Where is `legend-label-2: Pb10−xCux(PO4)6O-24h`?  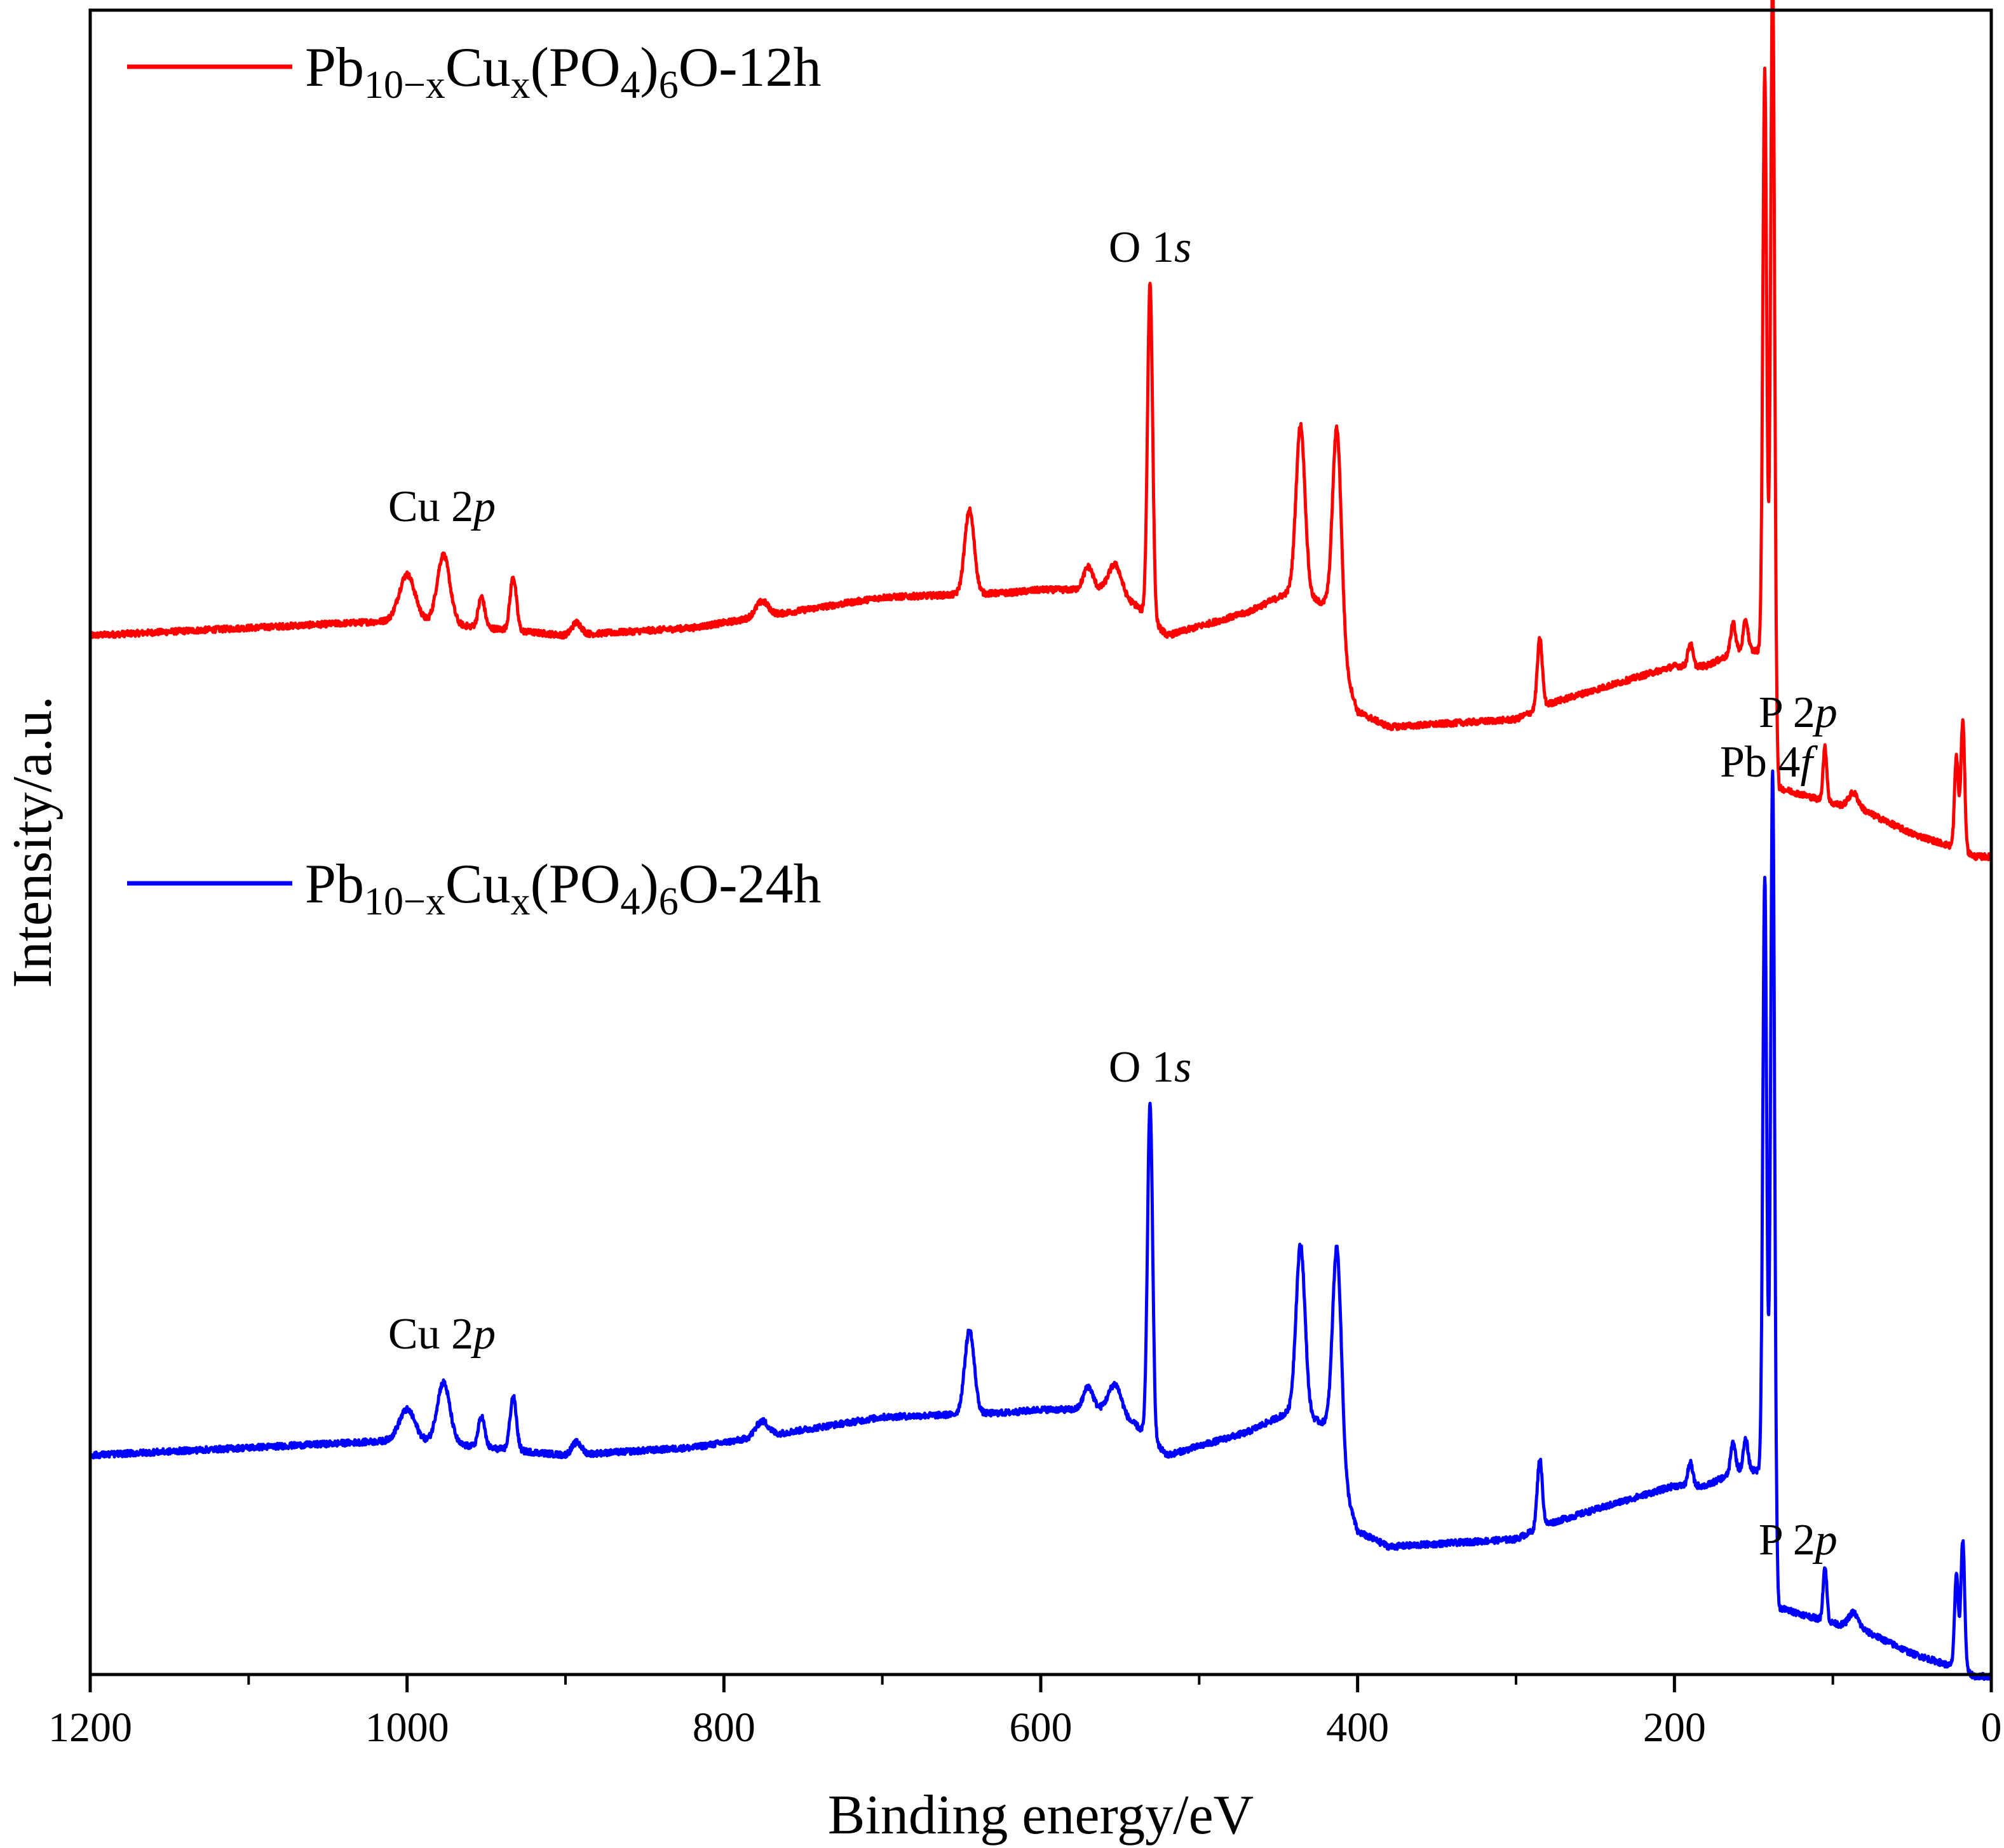
legend-label-2: Pb10−xCux(PO4)6O-24h is located at coordinates (563, 888).